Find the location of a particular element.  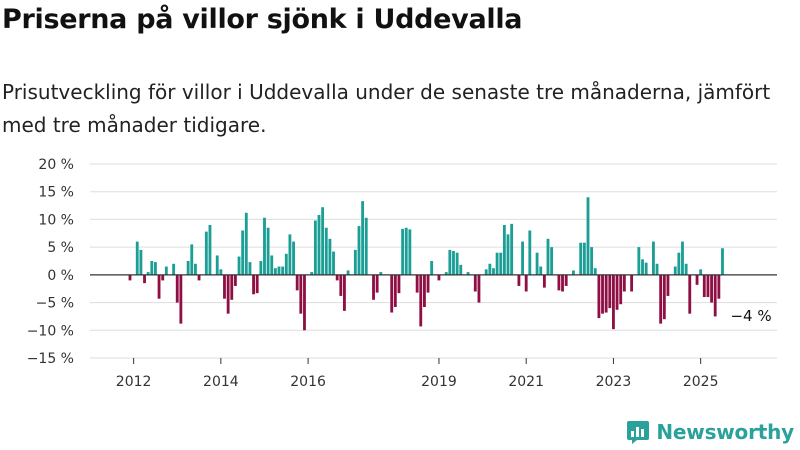

y-tick-label: 10 % is located at coordinates (56, 220).